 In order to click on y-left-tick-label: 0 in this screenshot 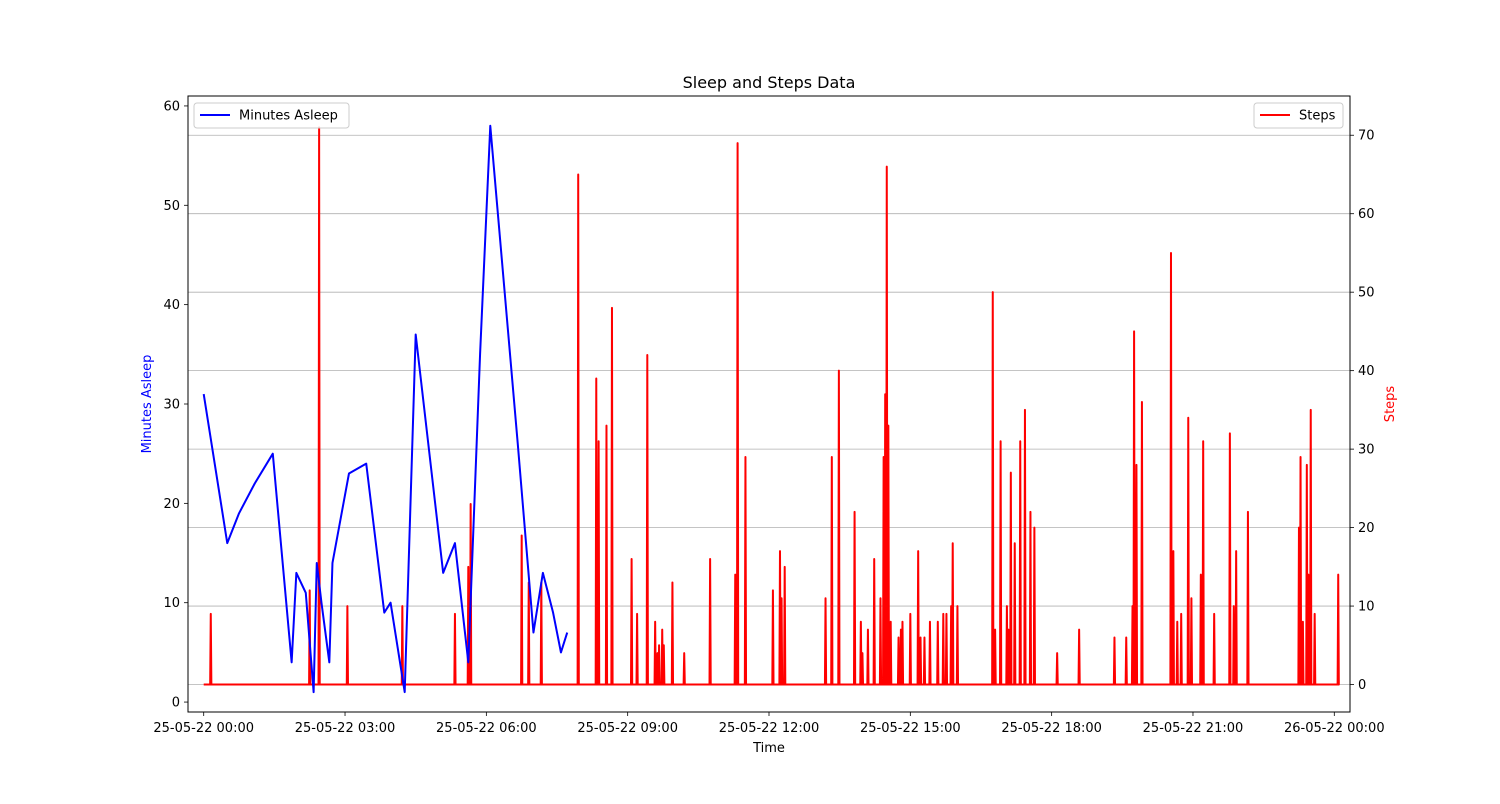, I will do `click(176, 703)`.